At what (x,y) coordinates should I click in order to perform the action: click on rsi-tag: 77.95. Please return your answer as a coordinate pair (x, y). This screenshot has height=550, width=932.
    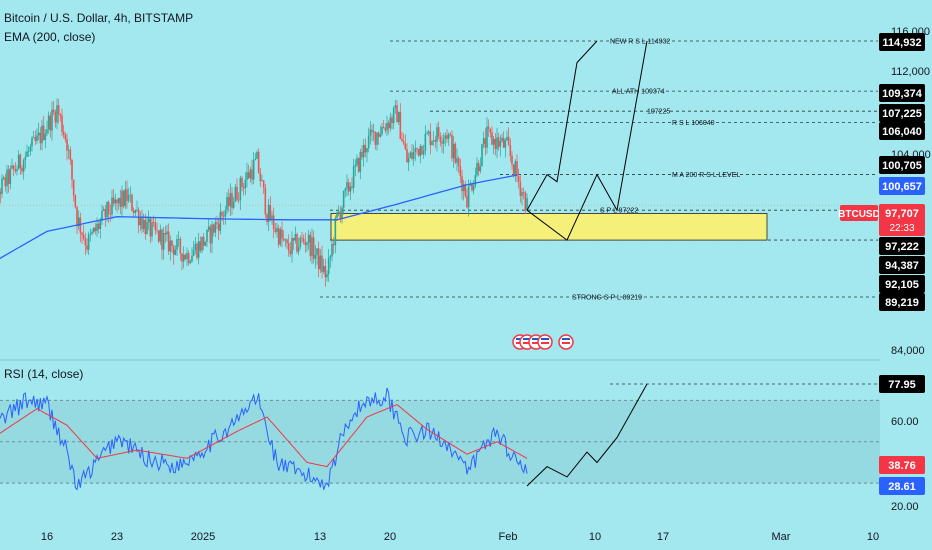
    Looking at the image, I should click on (902, 384).